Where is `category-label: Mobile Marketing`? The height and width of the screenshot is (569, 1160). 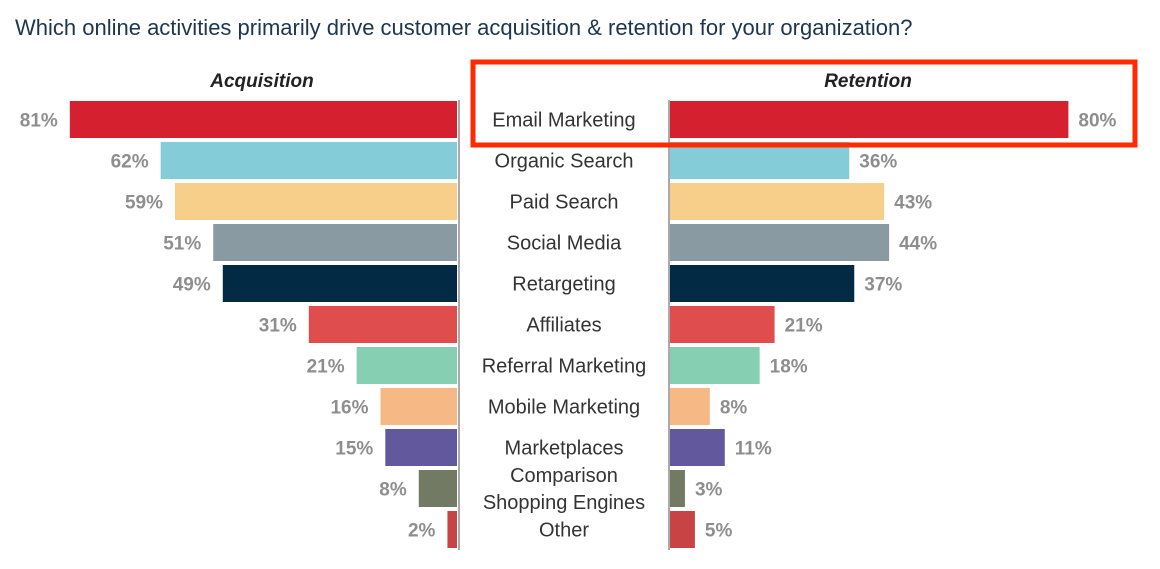 category-label: Mobile Marketing is located at coordinates (564, 408).